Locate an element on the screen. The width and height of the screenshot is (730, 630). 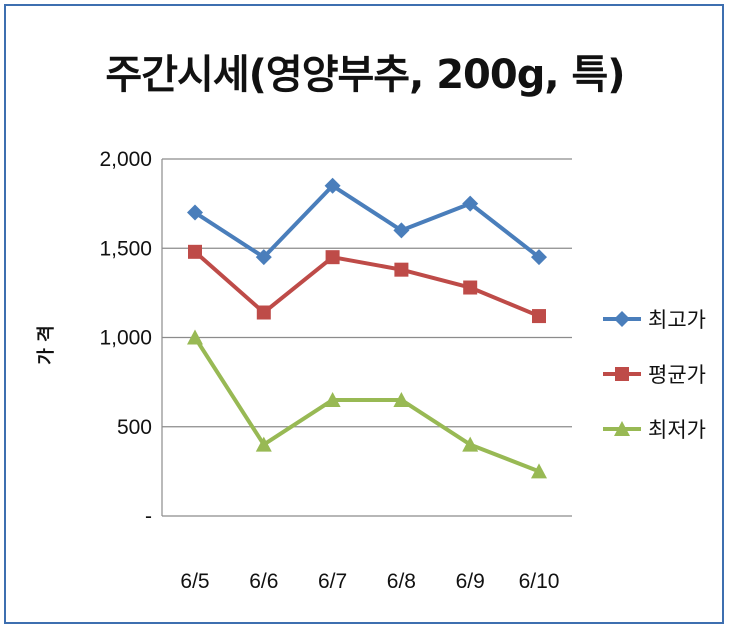
legend-label: 최고가 is located at coordinates (677, 320).